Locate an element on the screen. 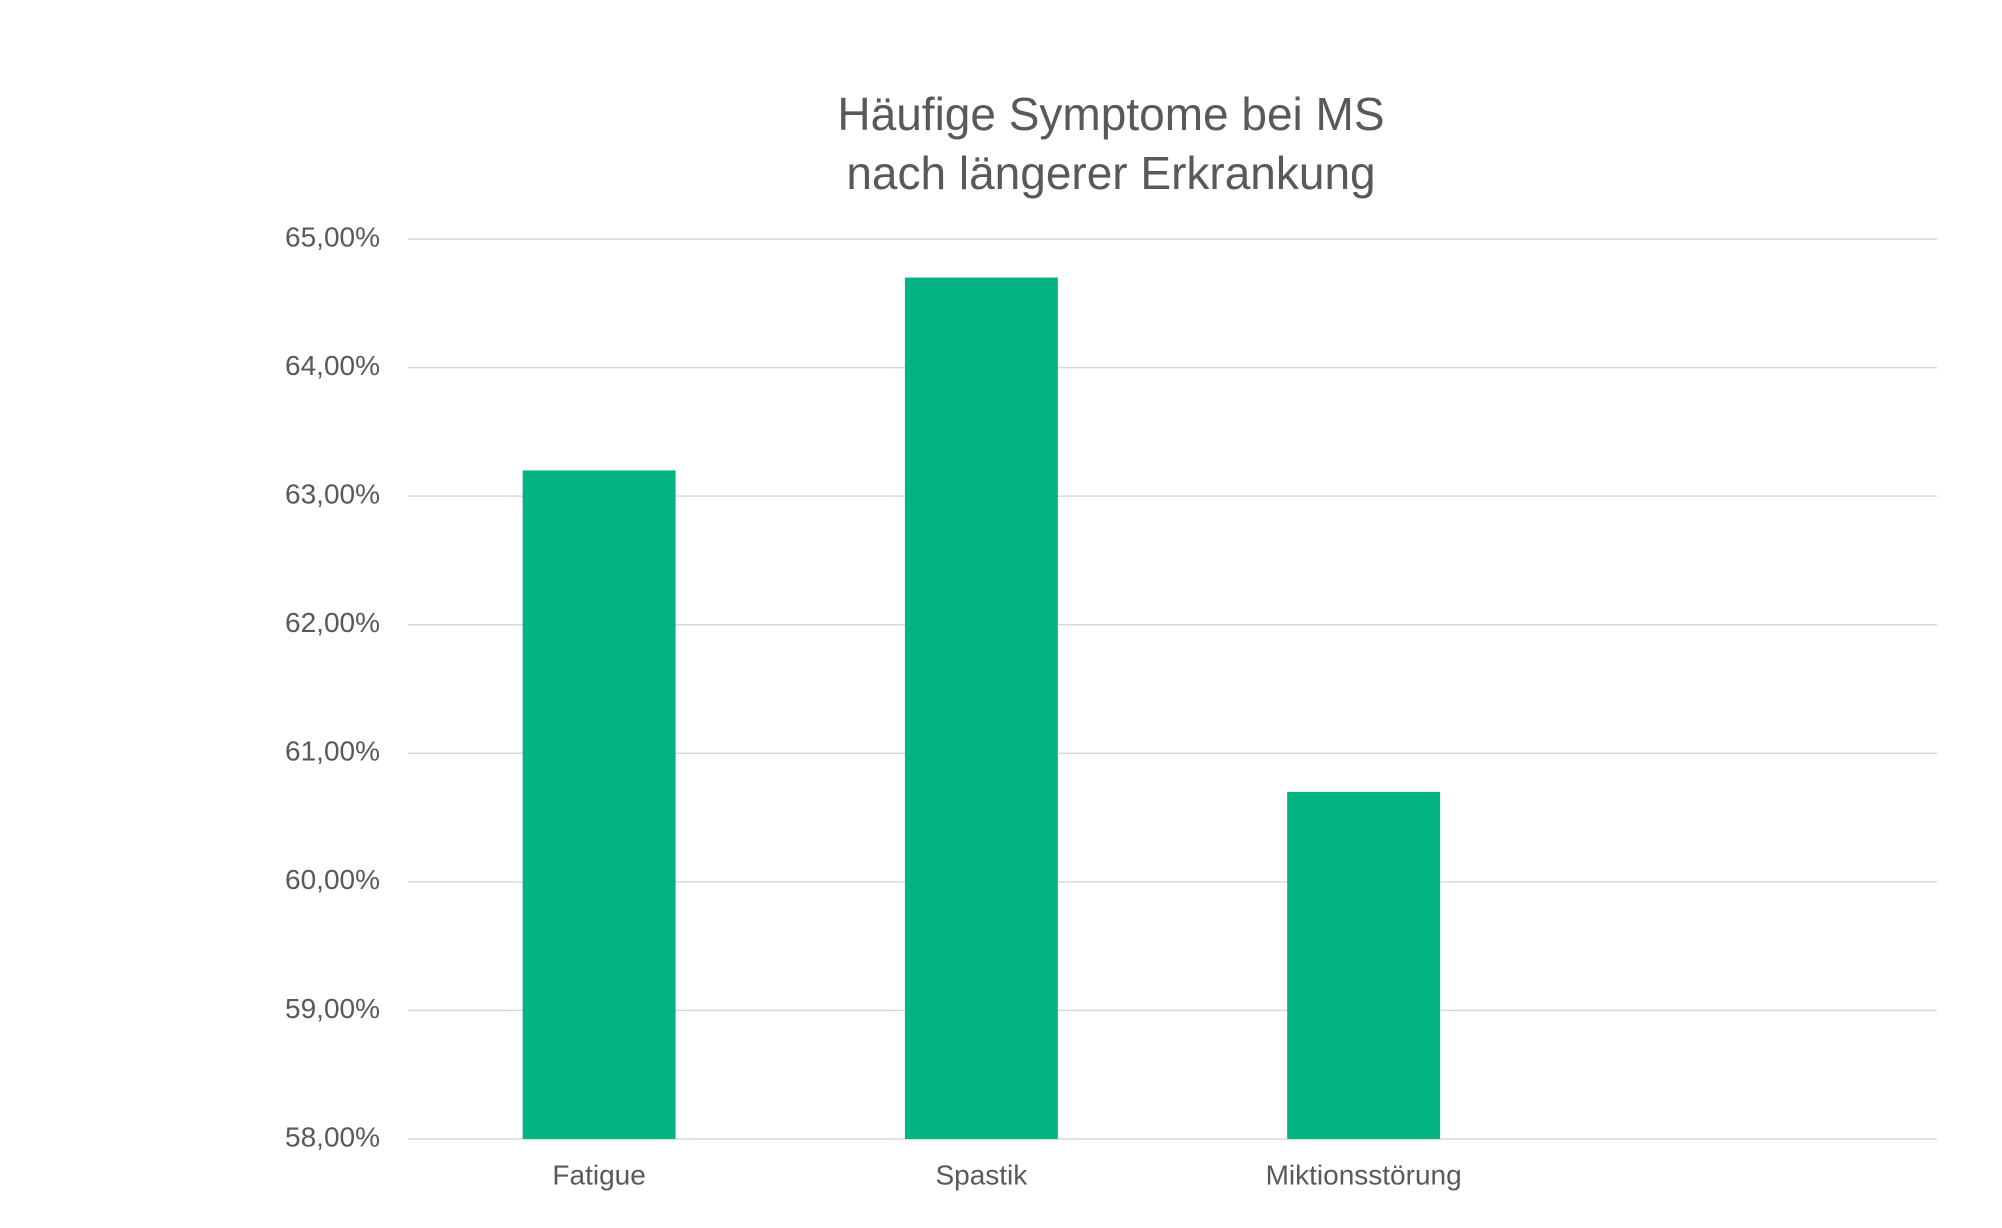 The height and width of the screenshot is (1228, 2002). x-tick-label: Spastik is located at coordinates (981, 1174).